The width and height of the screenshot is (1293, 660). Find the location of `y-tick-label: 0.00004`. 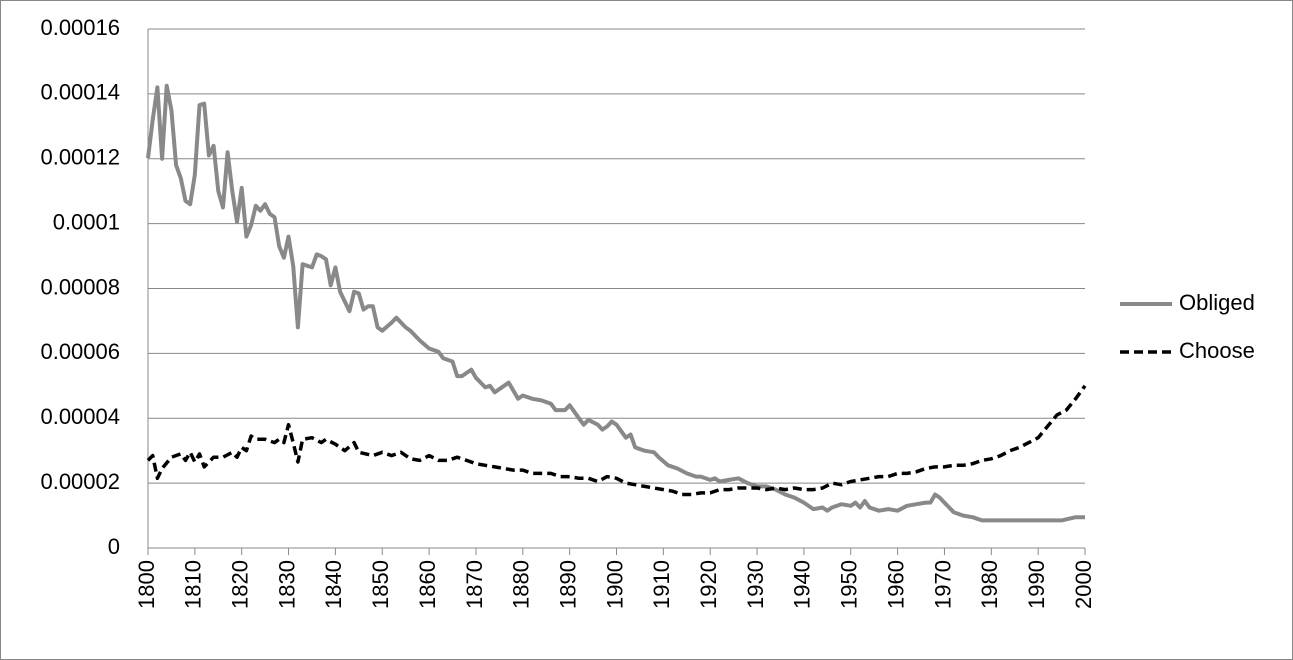

y-tick-label: 0.00004 is located at coordinates (80, 416).